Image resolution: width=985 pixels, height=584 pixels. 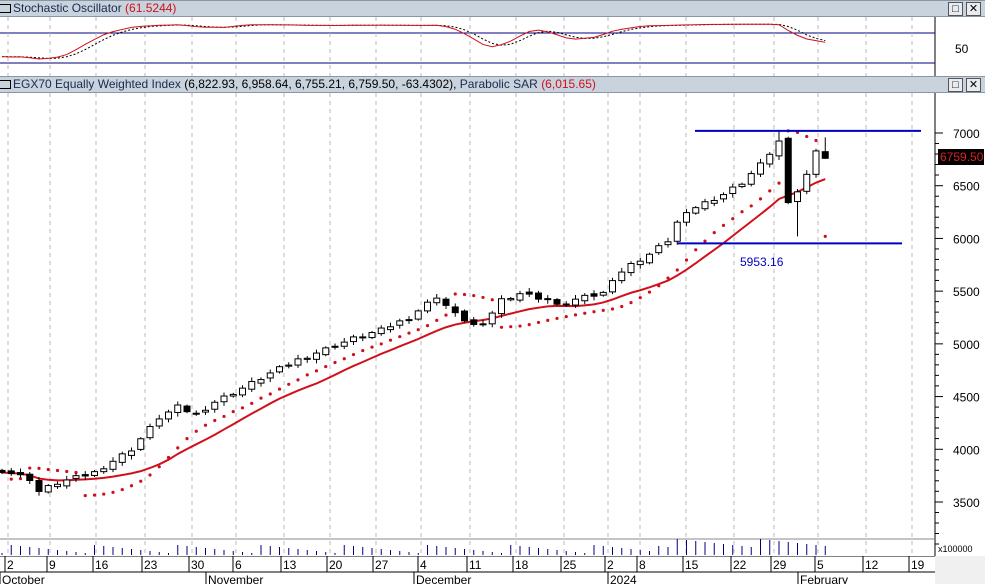 What do you see at coordinates (568, 84) in the screenshot?
I see `sar-value: (6,015.65)` at bounding box center [568, 84].